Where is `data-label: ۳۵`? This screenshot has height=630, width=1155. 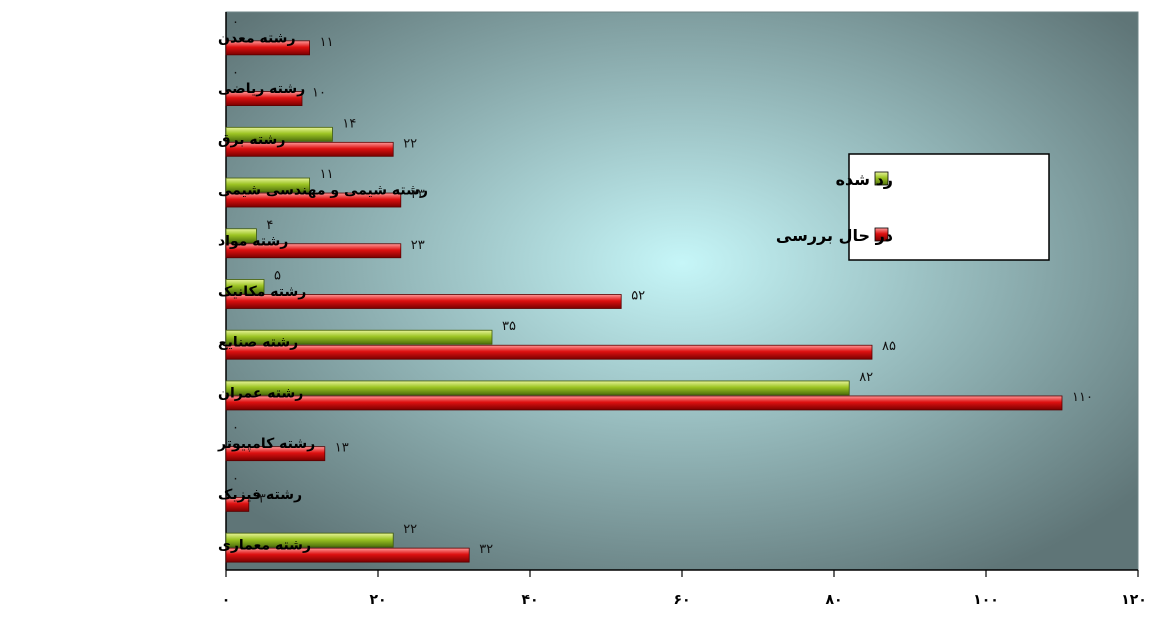
data-label: ۳۵ is located at coordinates (509, 326).